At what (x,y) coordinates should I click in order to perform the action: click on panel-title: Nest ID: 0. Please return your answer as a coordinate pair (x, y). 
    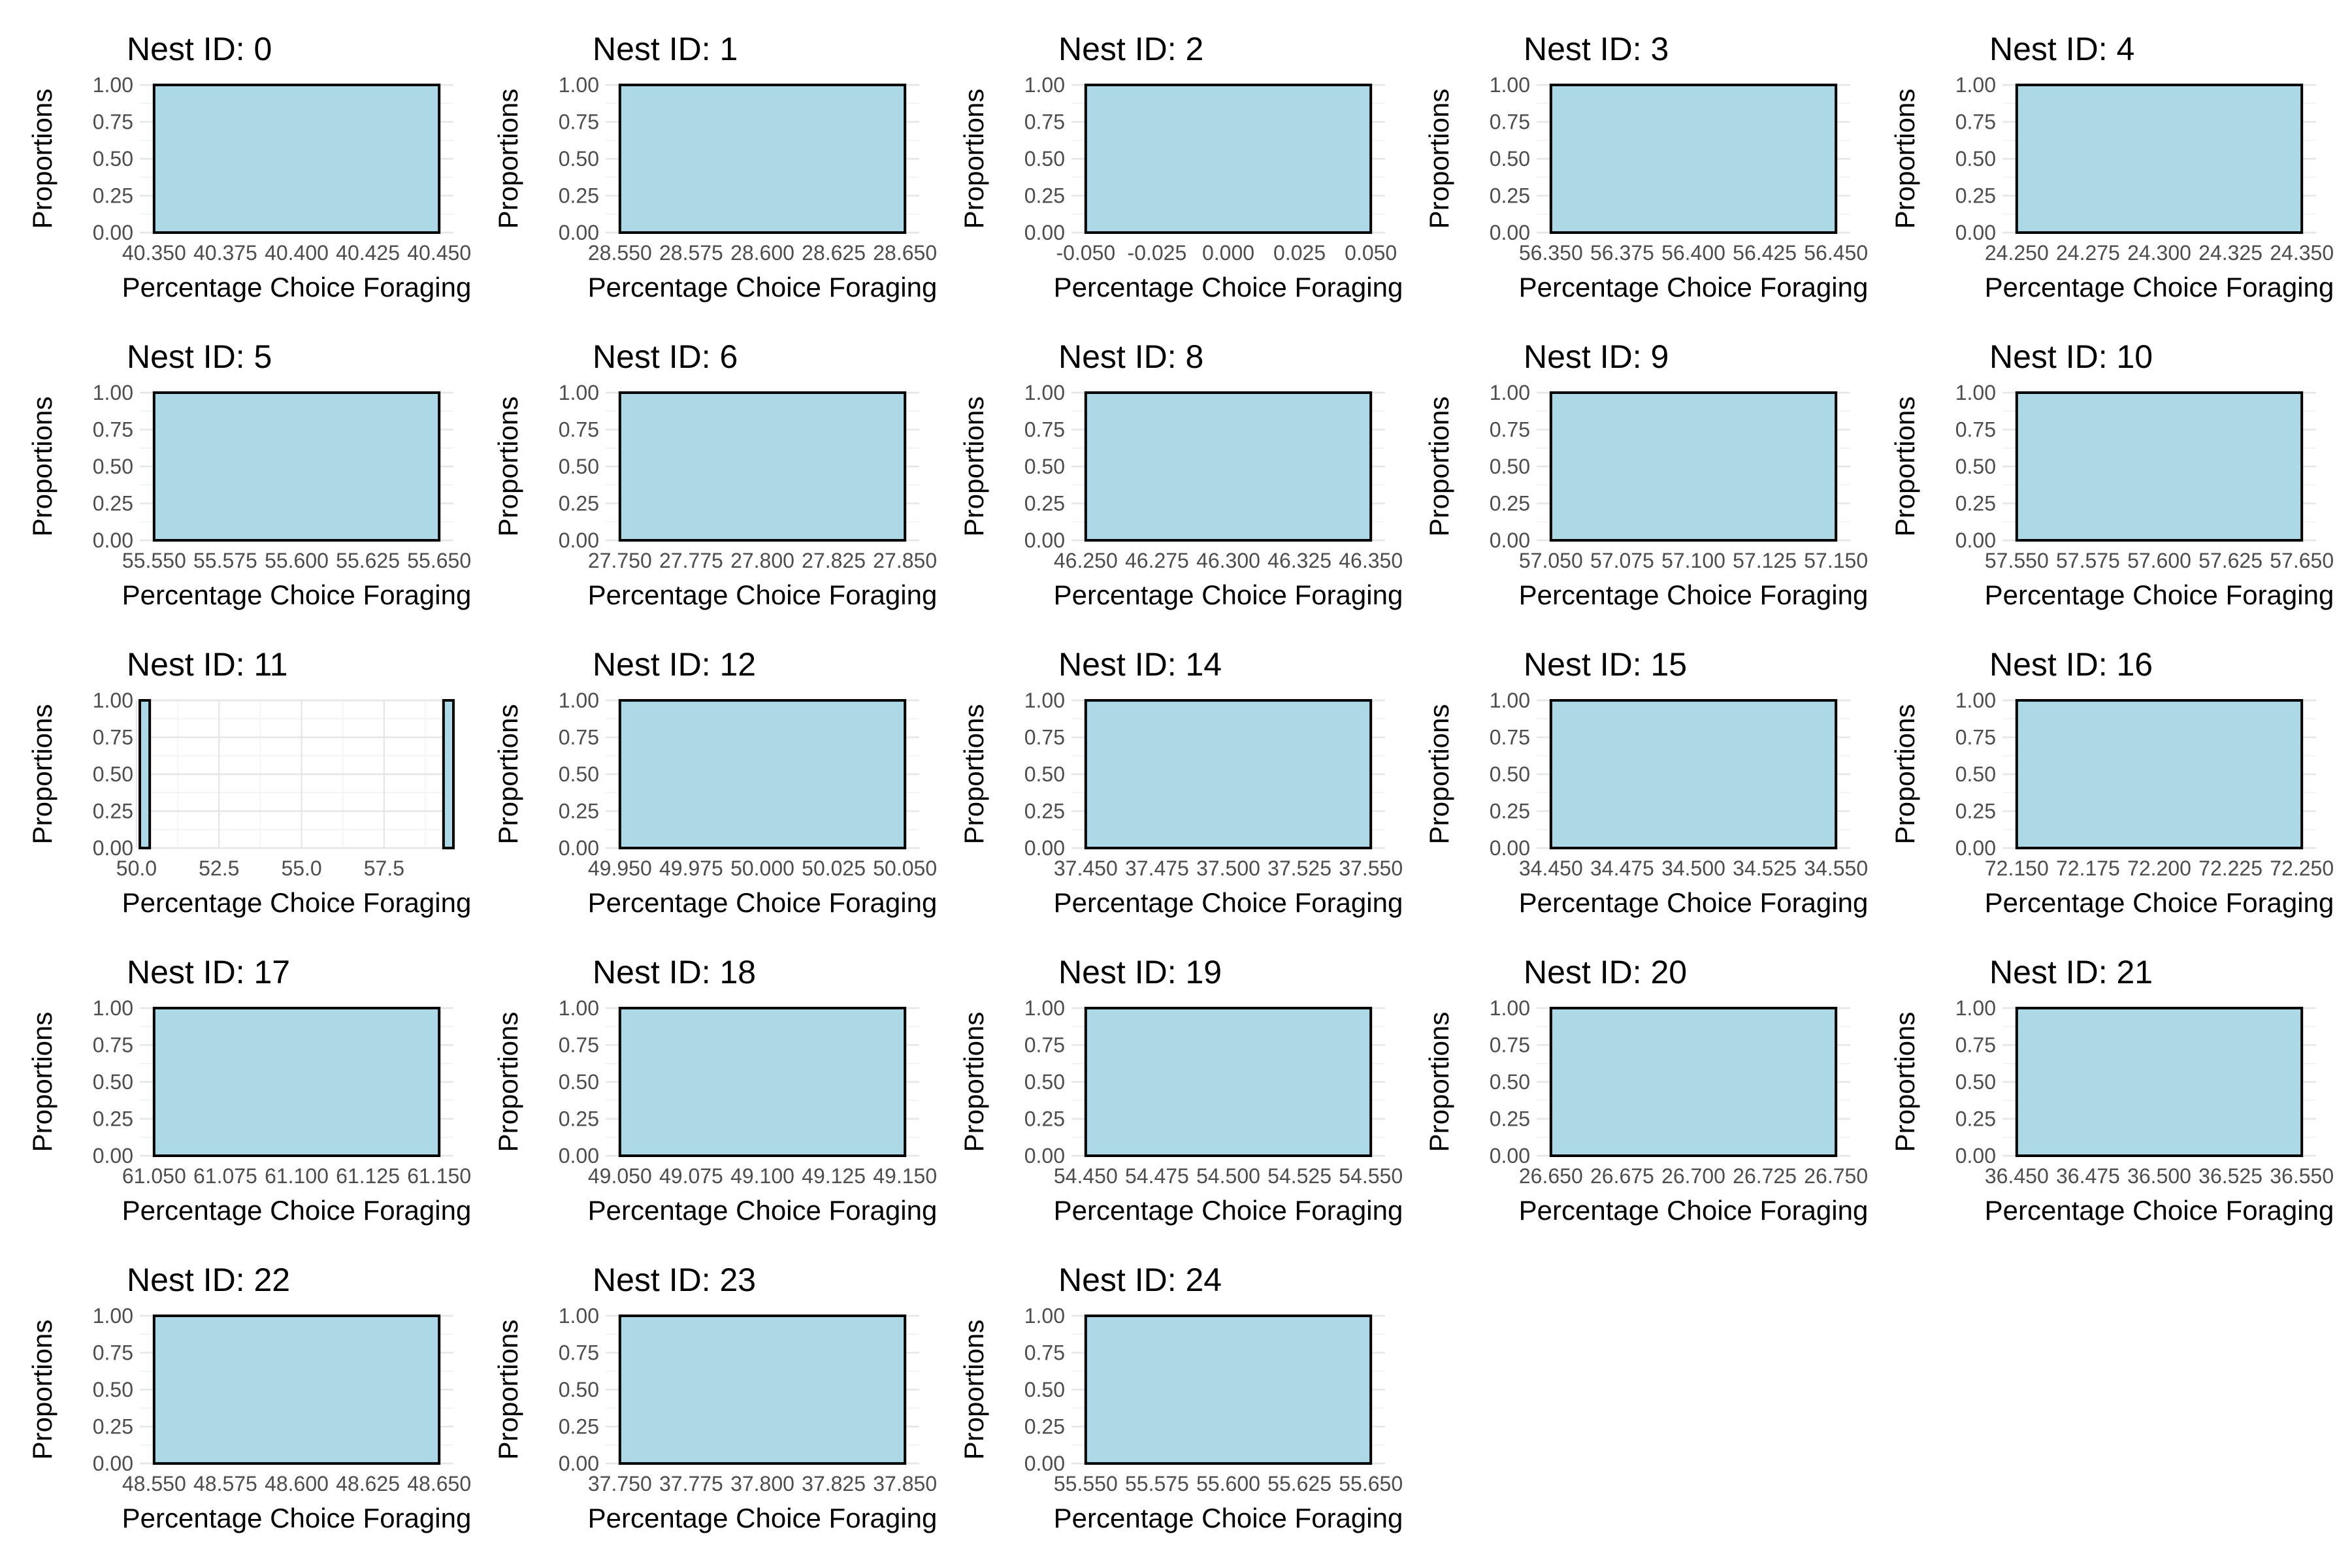
    Looking at the image, I should click on (199, 49).